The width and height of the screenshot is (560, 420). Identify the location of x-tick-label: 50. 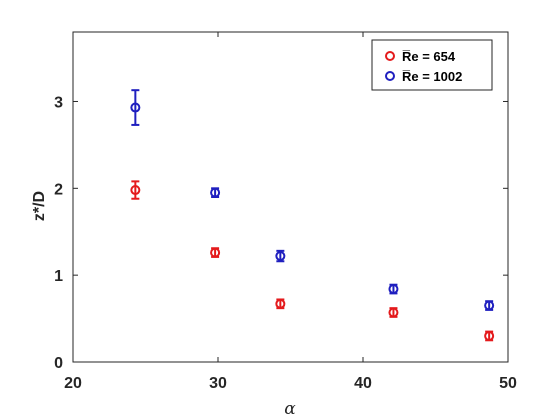
(508, 383).